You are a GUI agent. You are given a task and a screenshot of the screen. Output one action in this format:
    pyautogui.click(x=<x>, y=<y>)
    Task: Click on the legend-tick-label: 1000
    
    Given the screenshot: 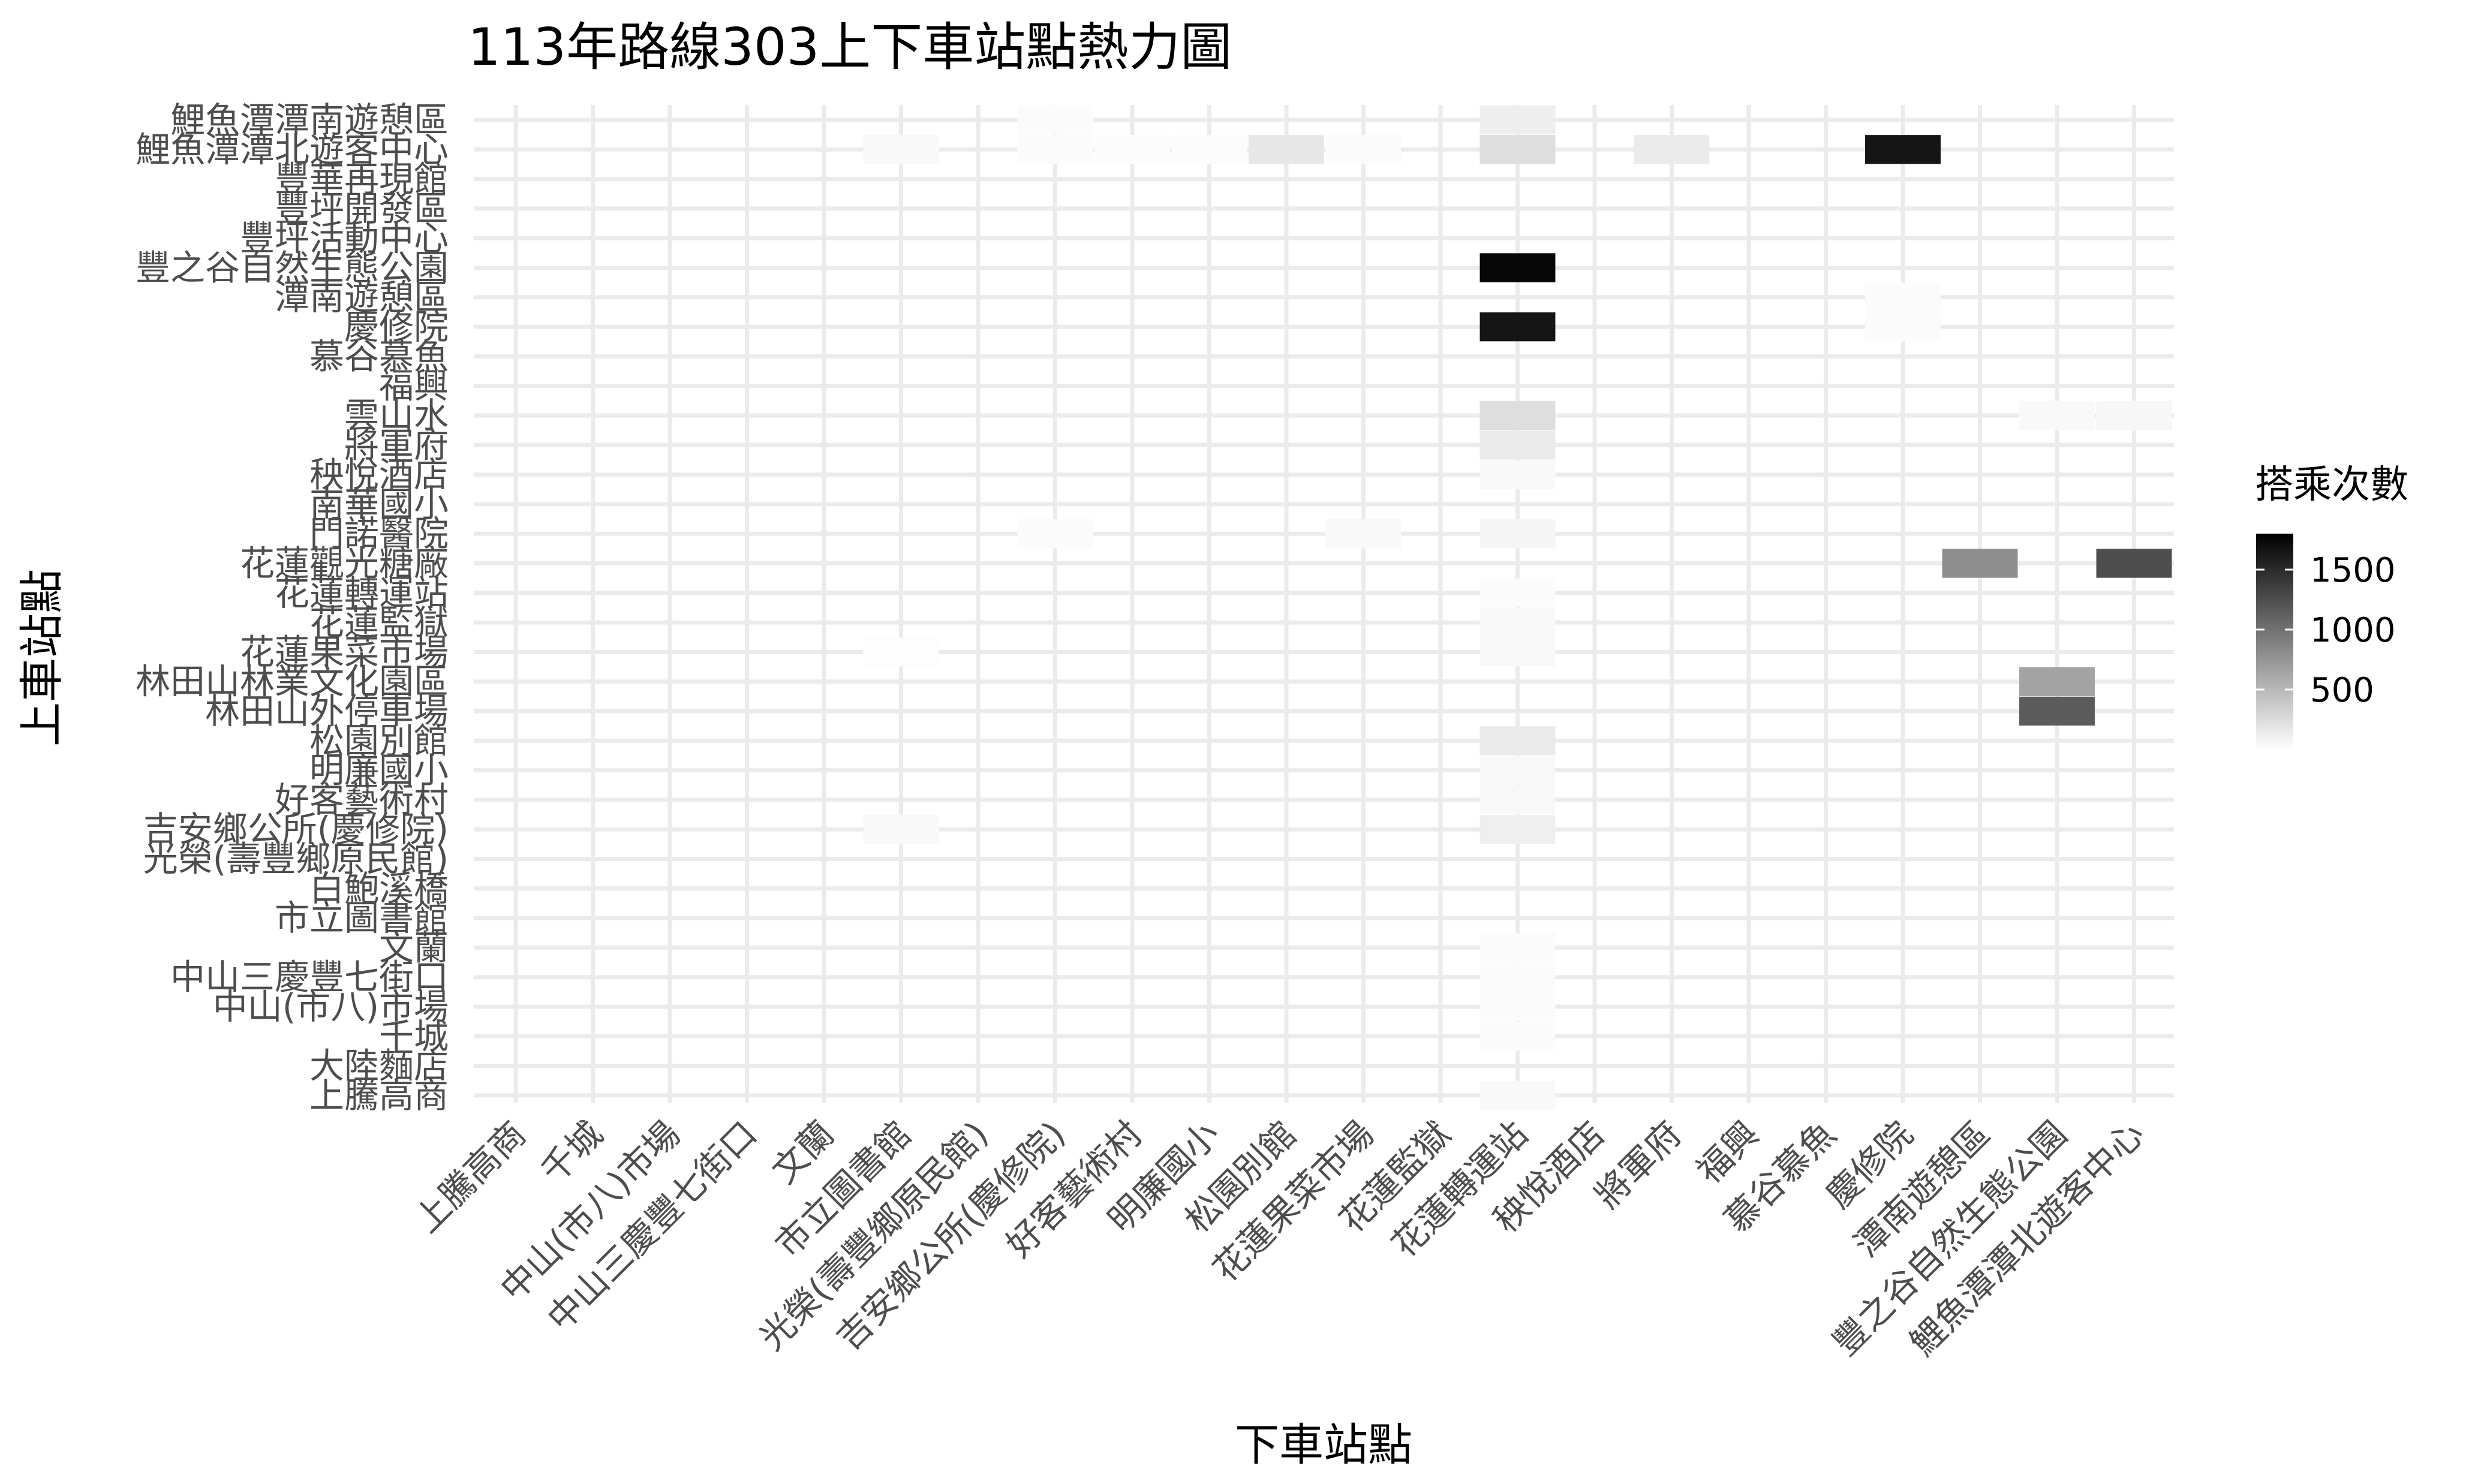 What is the action you would take?
    pyautogui.click(x=2353, y=630)
    